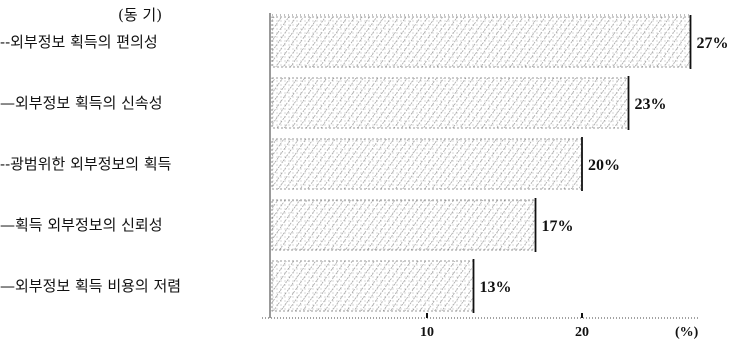  What do you see at coordinates (604, 165) in the screenshot?
I see `value-label: 20%` at bounding box center [604, 165].